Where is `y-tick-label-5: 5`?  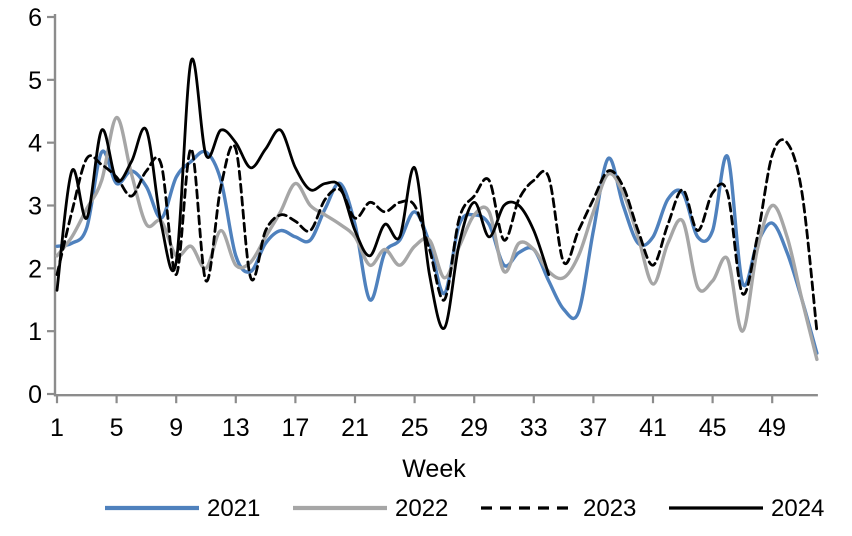 y-tick-label-5: 5 is located at coordinates (35, 81).